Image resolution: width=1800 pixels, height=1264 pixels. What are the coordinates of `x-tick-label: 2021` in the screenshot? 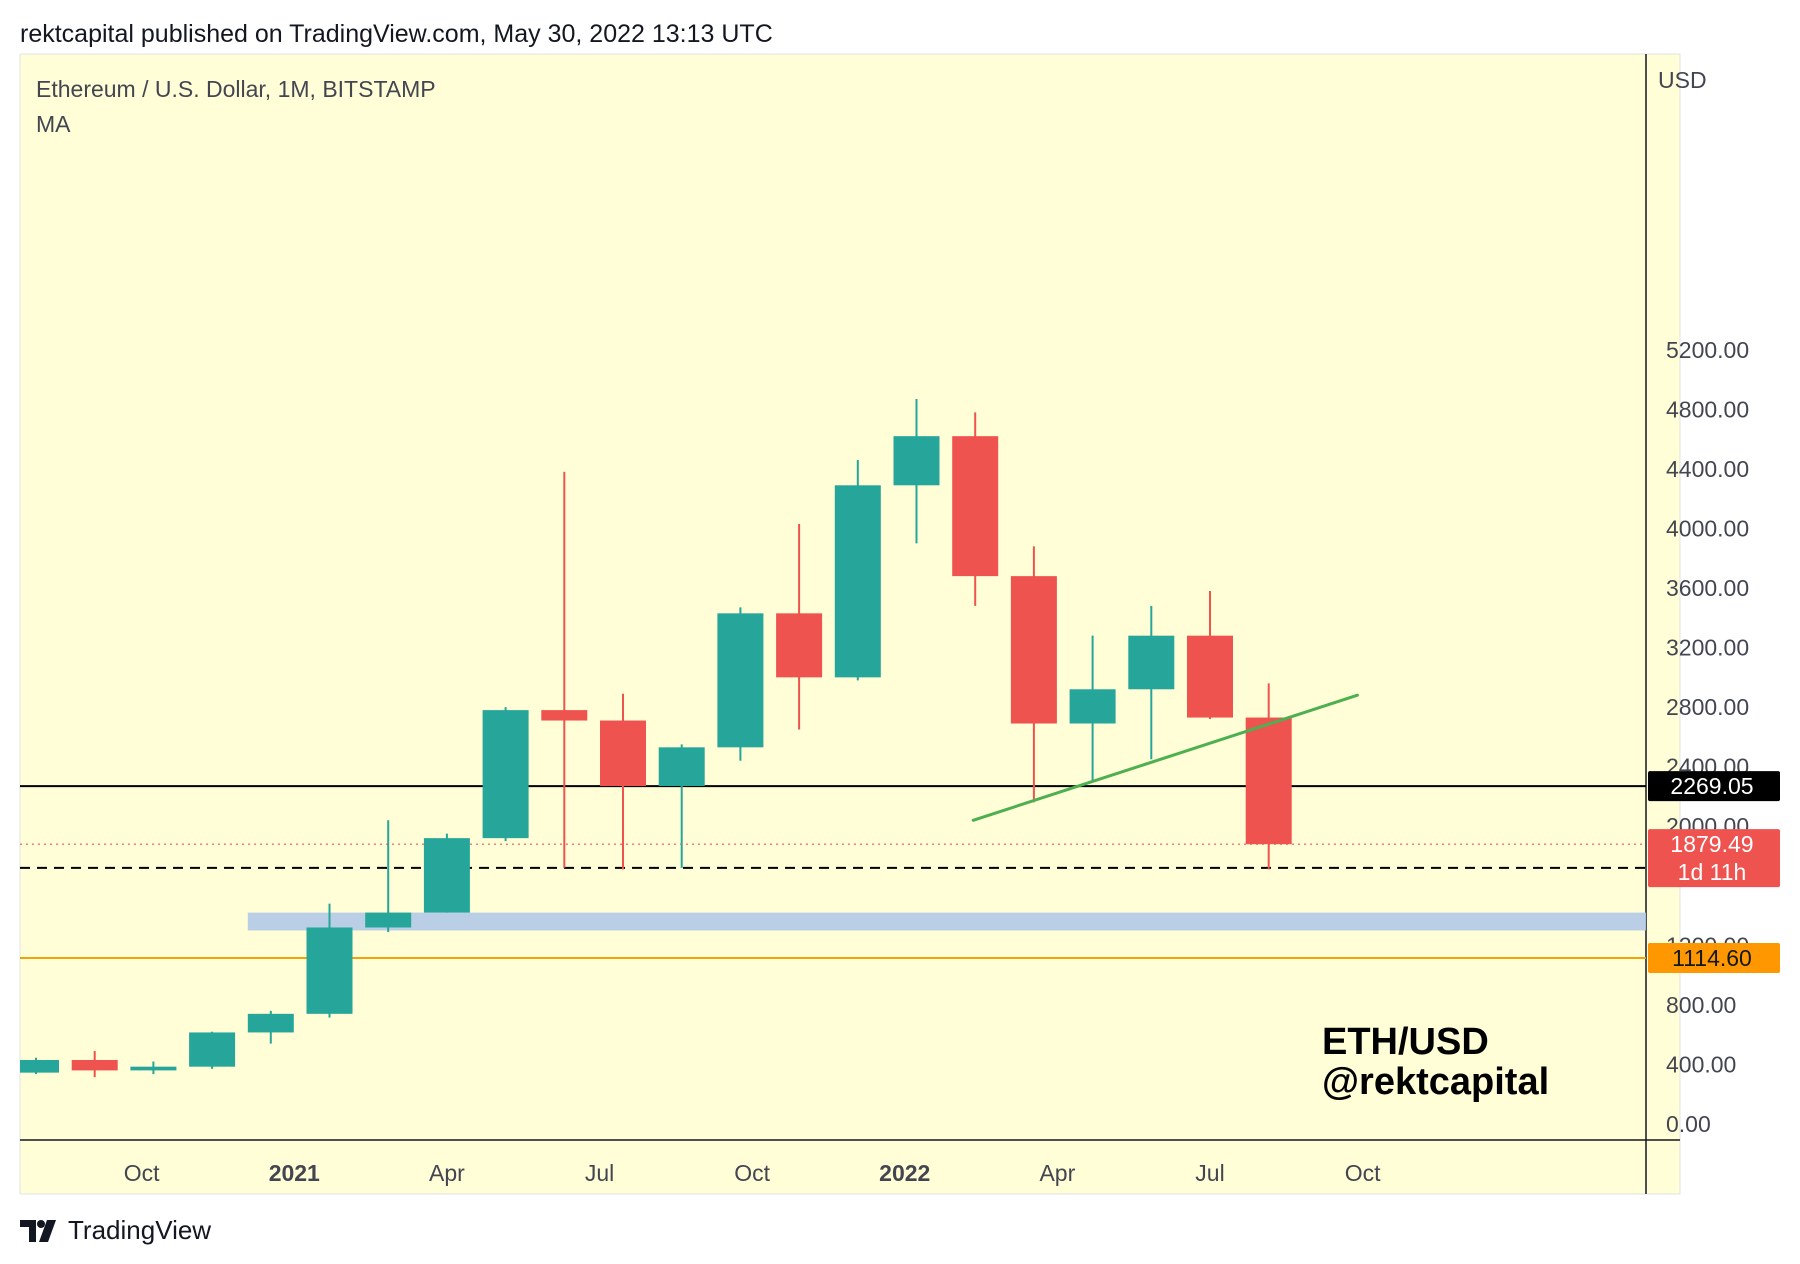 It's located at (294, 1173).